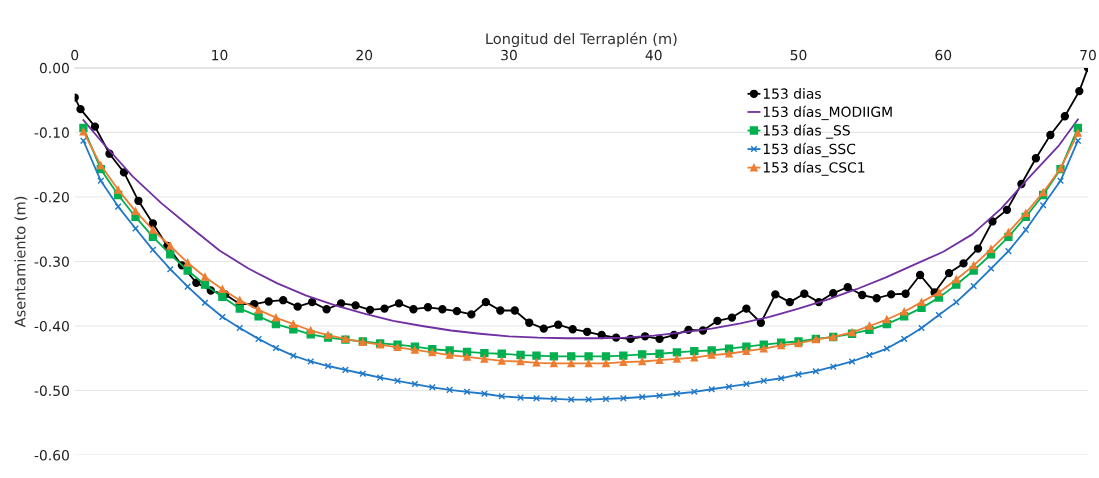 Image resolution: width=1099 pixels, height=478 pixels. I want to click on x-tick-label: 0, so click(75, 55).